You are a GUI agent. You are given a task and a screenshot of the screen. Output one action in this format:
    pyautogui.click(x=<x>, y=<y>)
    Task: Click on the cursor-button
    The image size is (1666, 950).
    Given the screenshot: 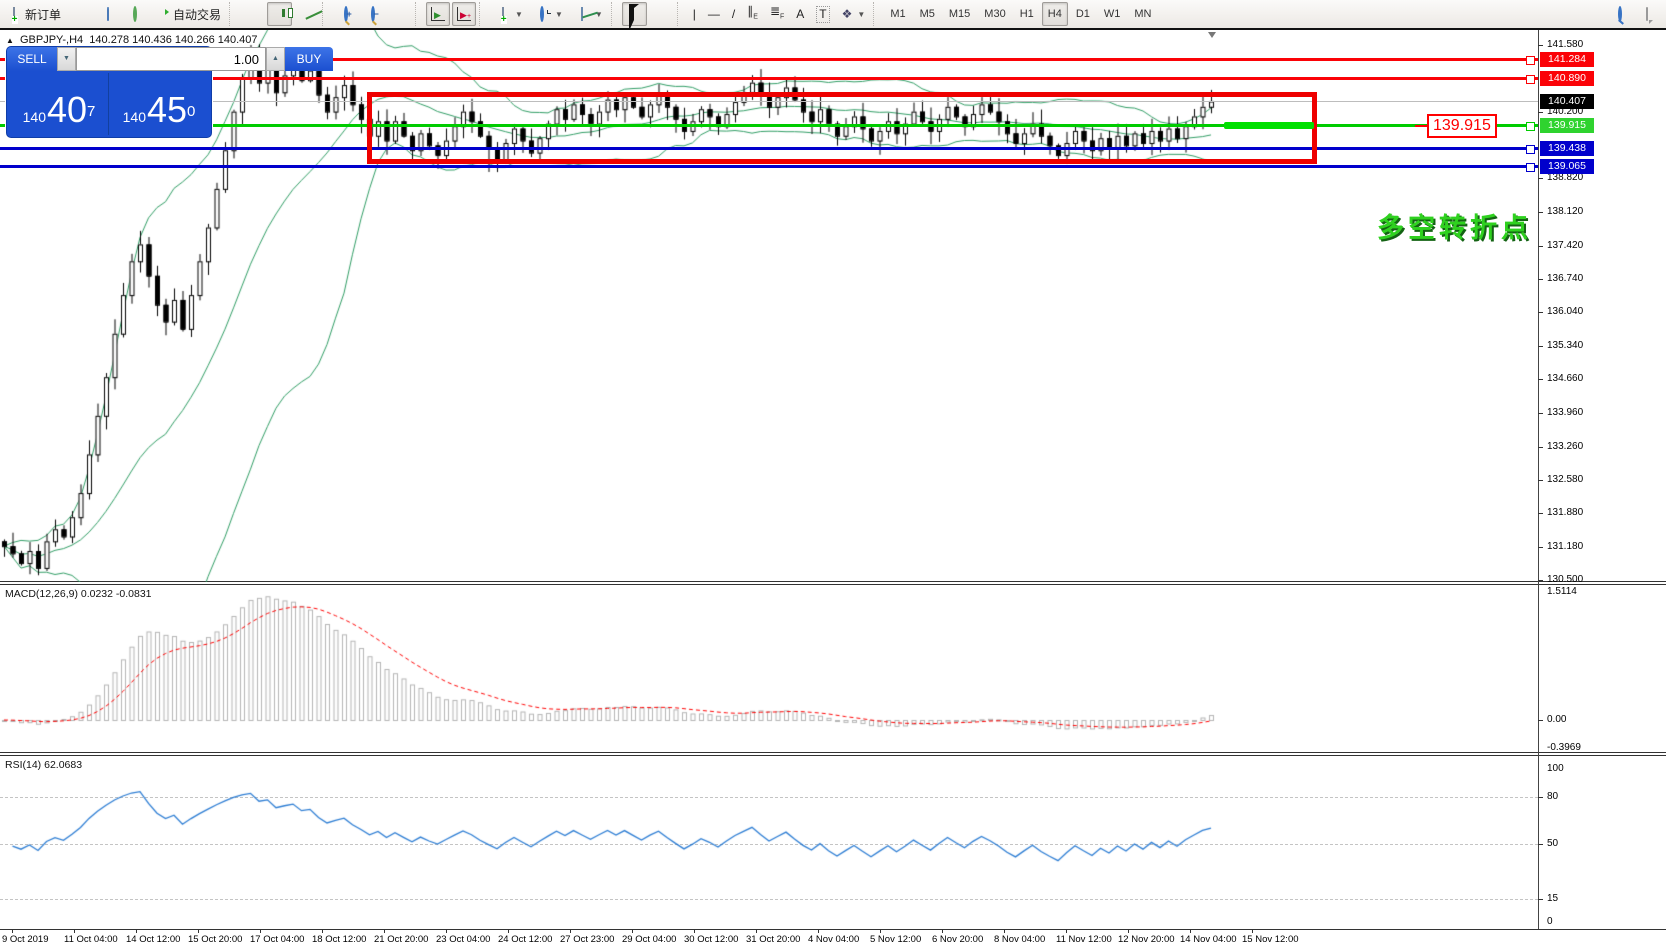 What is the action you would take?
    pyautogui.click(x=634, y=16)
    